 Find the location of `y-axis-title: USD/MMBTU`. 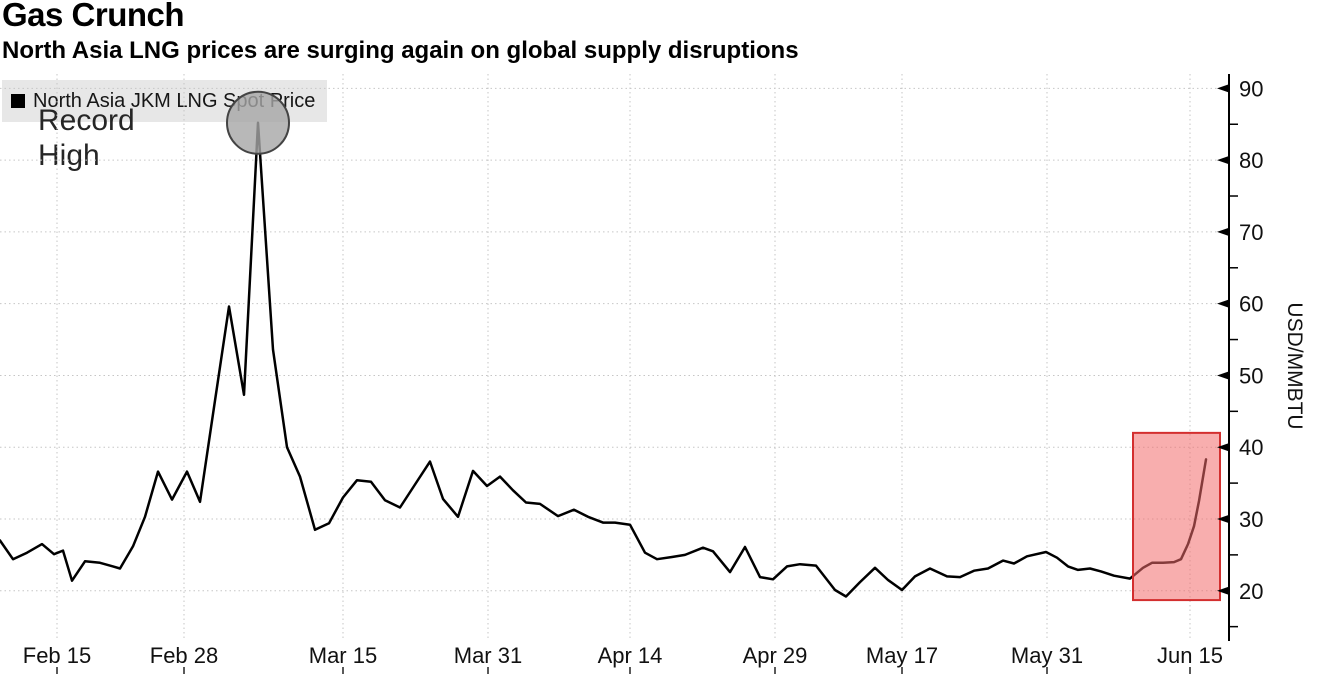

y-axis-title: USD/MMBTU is located at coordinates (1294, 365).